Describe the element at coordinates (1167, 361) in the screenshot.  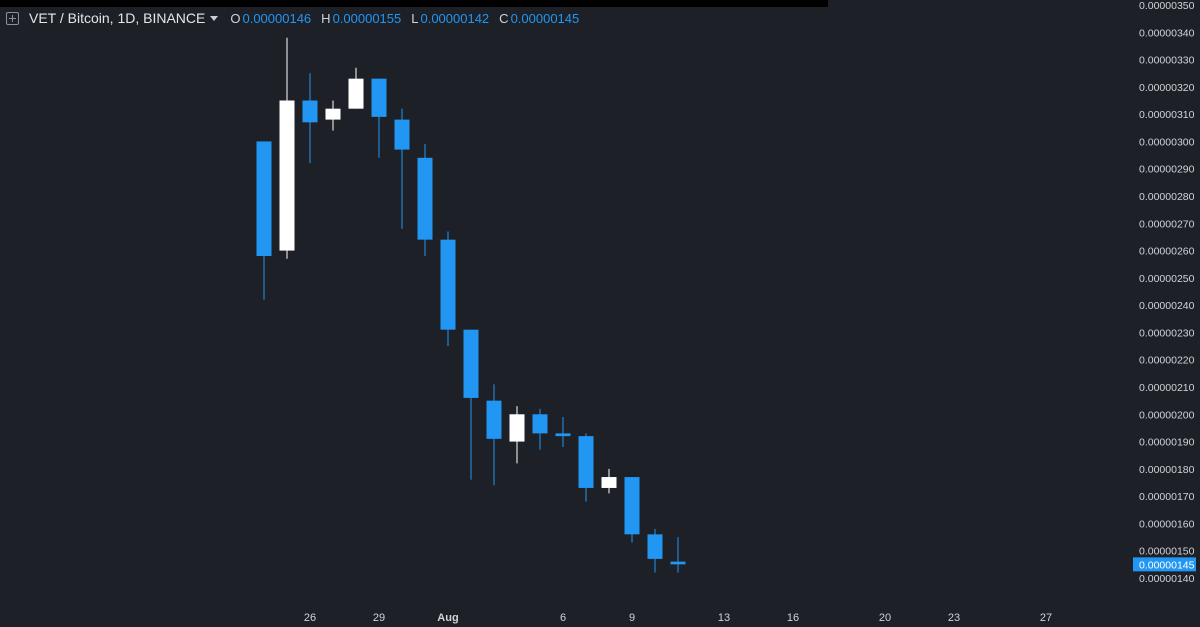
I see `price-tick-label: 0.00000220` at that location.